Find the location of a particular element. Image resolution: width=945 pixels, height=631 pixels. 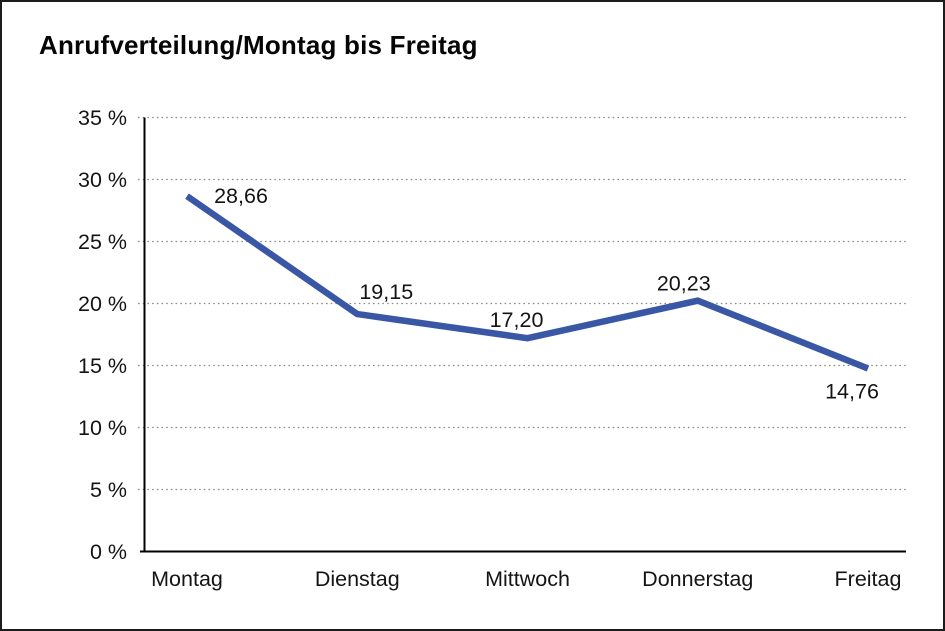

data-point-label: 20,23 is located at coordinates (684, 284).